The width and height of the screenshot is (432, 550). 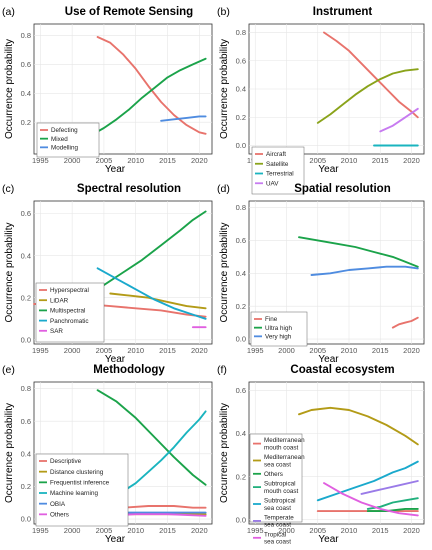 What do you see at coordinates (64, 130) in the screenshot?
I see `legend-label: Defecting` at bounding box center [64, 130].